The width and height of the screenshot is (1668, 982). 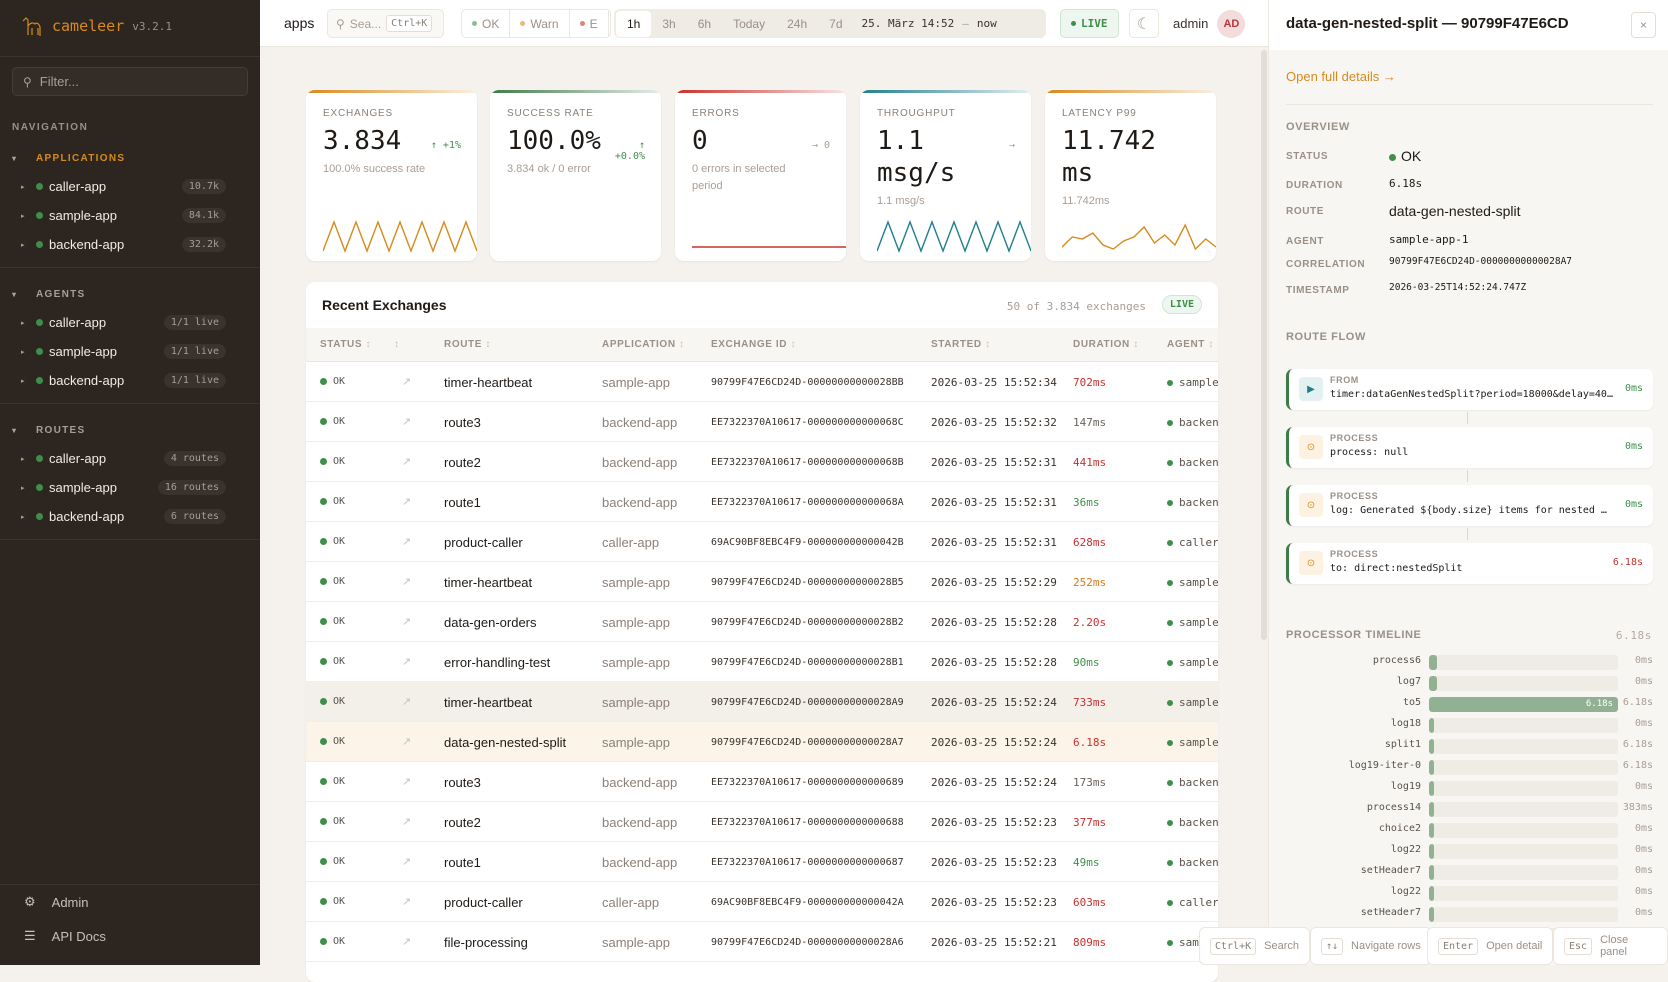 I want to click on timeline-row: to5 6.18s 6.18s, so click(x=1469, y=704).